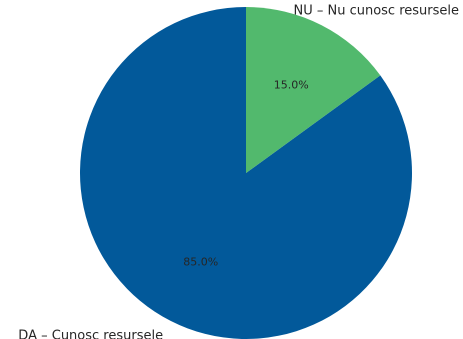  What do you see at coordinates (291, 84) in the screenshot?
I see `pie-pct-label-1: 15.0%` at bounding box center [291, 84].